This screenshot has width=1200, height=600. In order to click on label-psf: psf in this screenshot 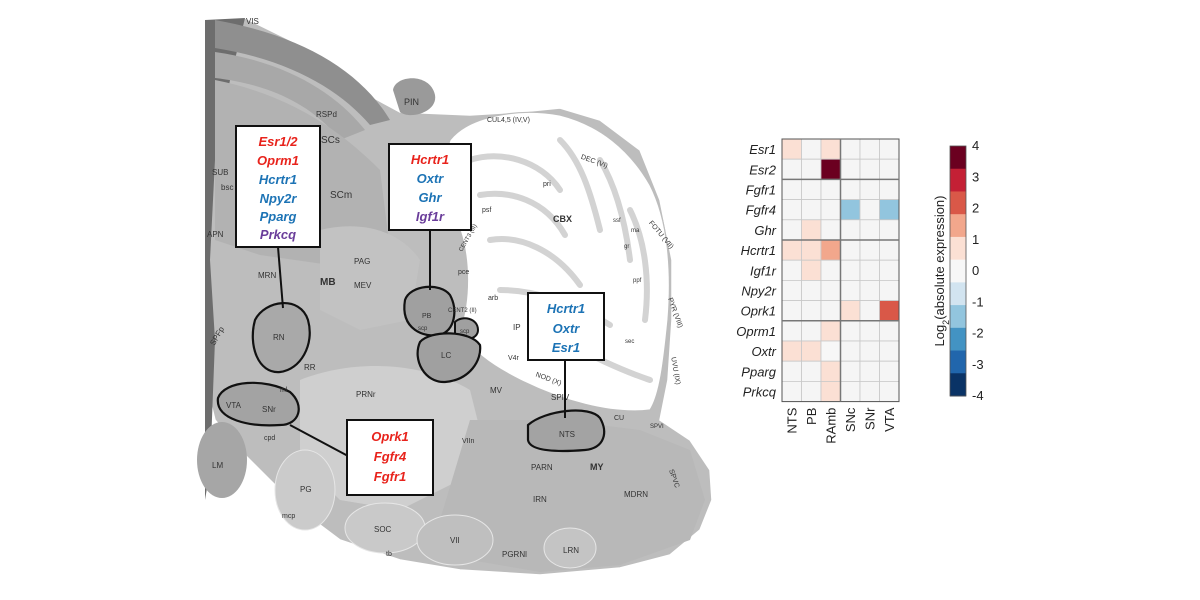, I will do `click(486, 210)`.